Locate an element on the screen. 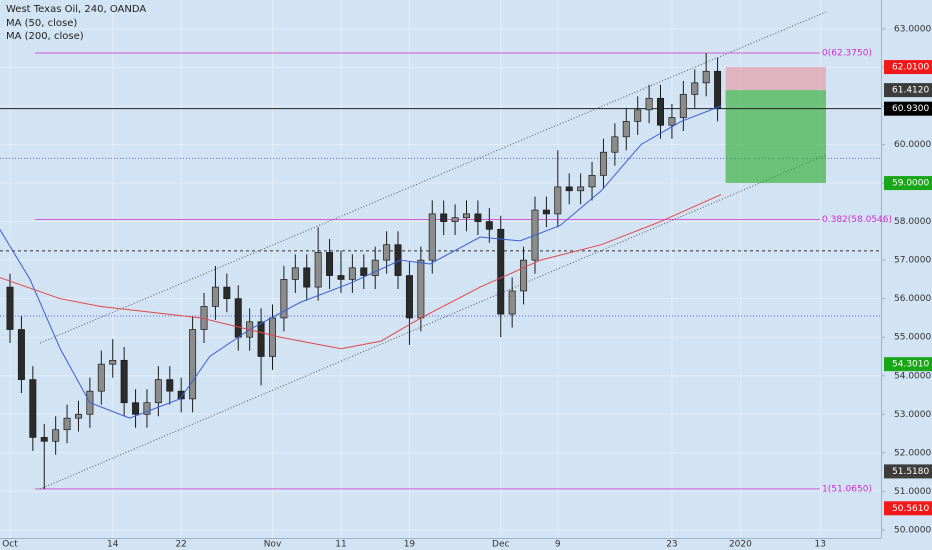  price-tag-label: 59.0000 is located at coordinates (910, 184).